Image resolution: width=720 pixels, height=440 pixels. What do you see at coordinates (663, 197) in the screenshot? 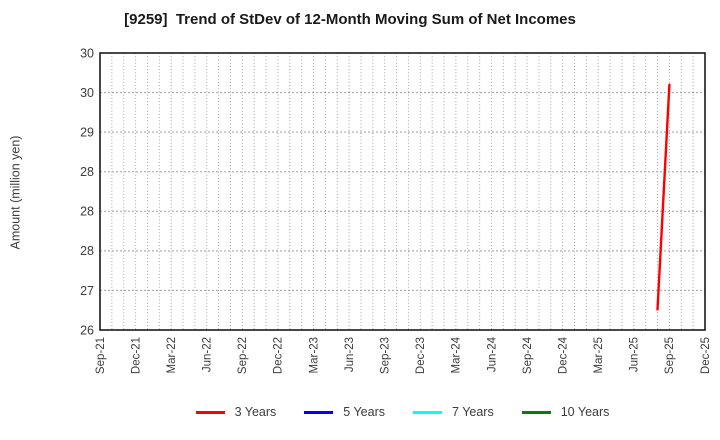
I see `series-line` at bounding box center [663, 197].